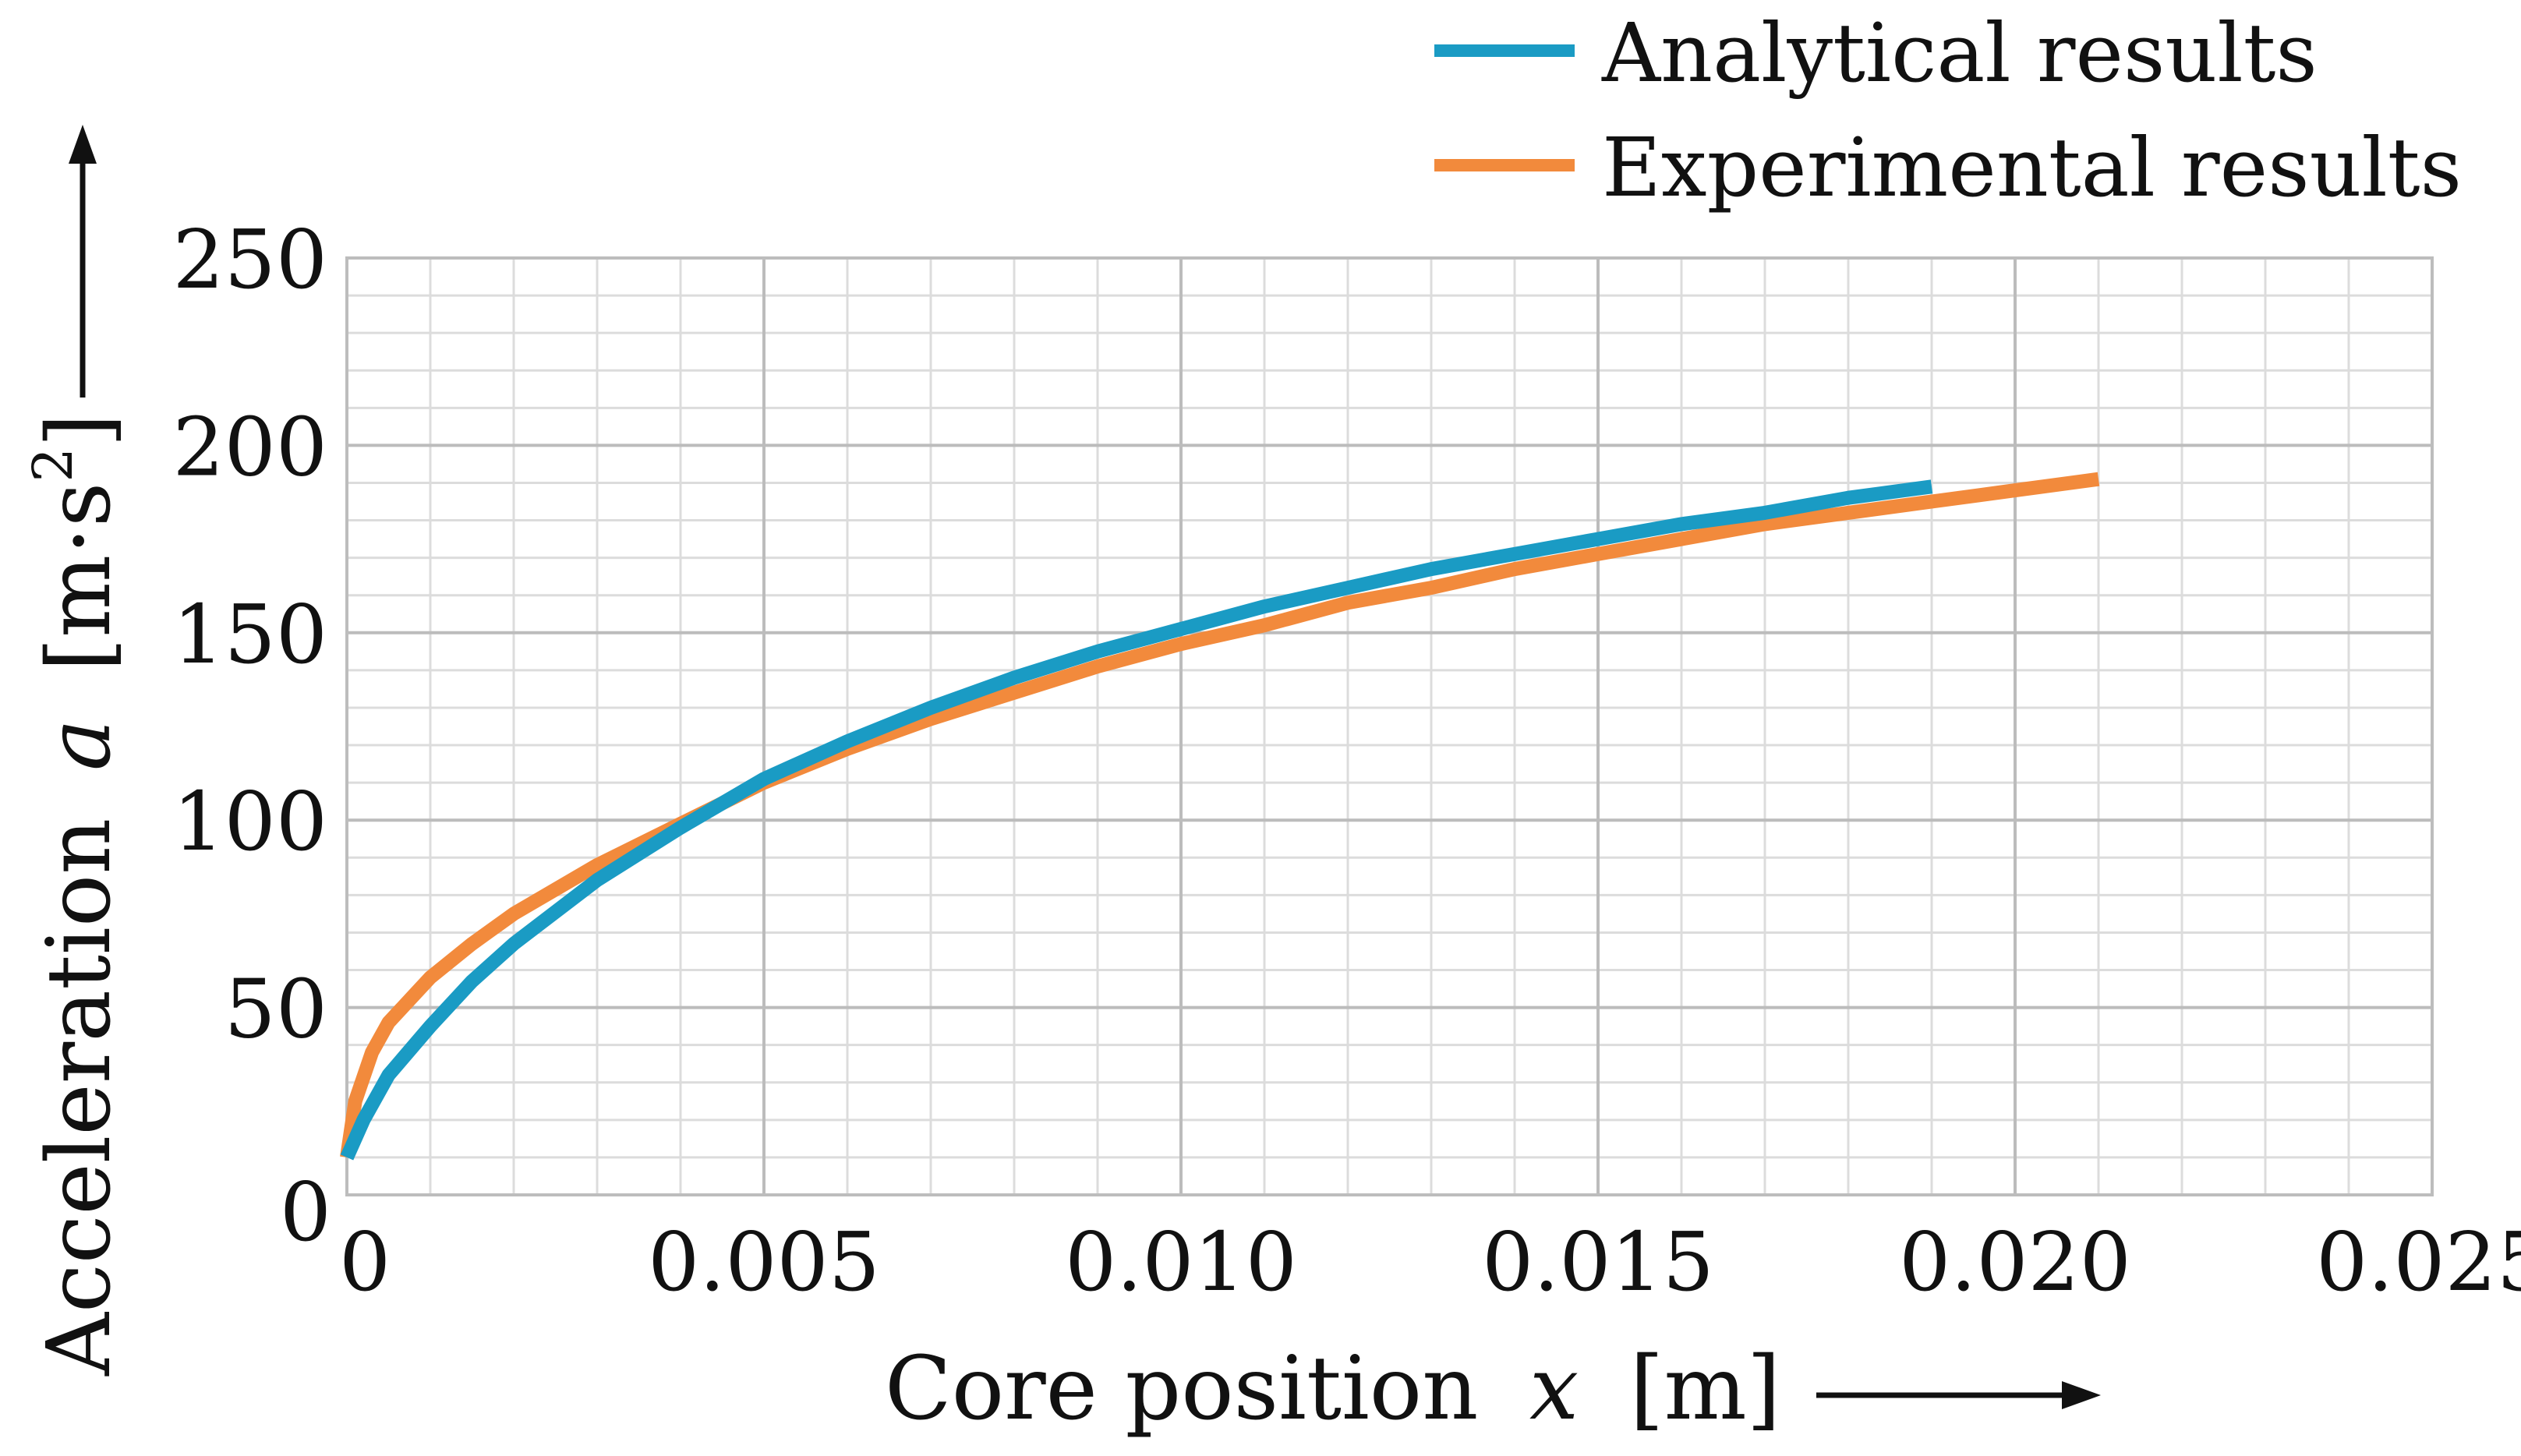 Image resolution: width=2521 pixels, height=1456 pixels. What do you see at coordinates (83, 145) in the screenshot?
I see `y-axis-arrow-head` at bounding box center [83, 145].